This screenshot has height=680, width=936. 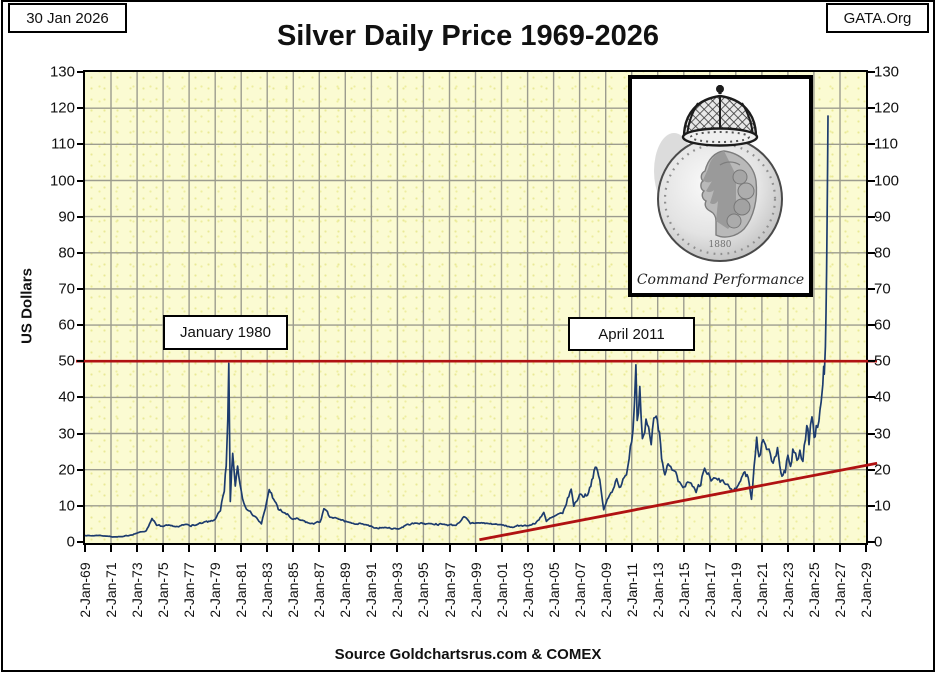 What do you see at coordinates (887, 72) in the screenshot?
I see `y-tick-label-right: 130` at bounding box center [887, 72].